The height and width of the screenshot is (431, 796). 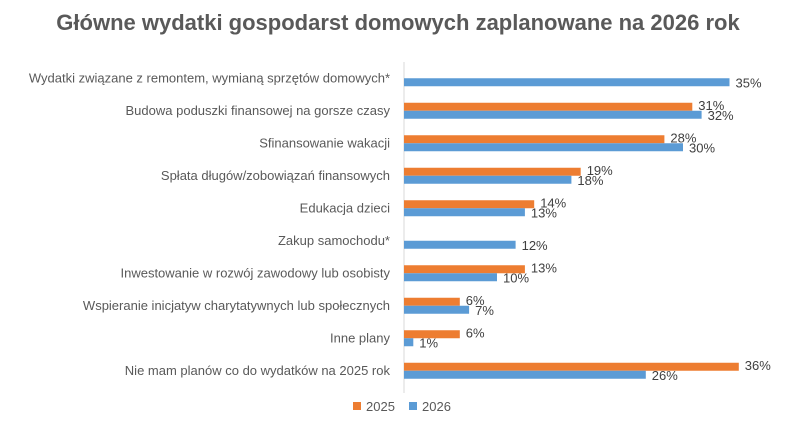 I want to click on data-label-2025: 14%, so click(x=553, y=202).